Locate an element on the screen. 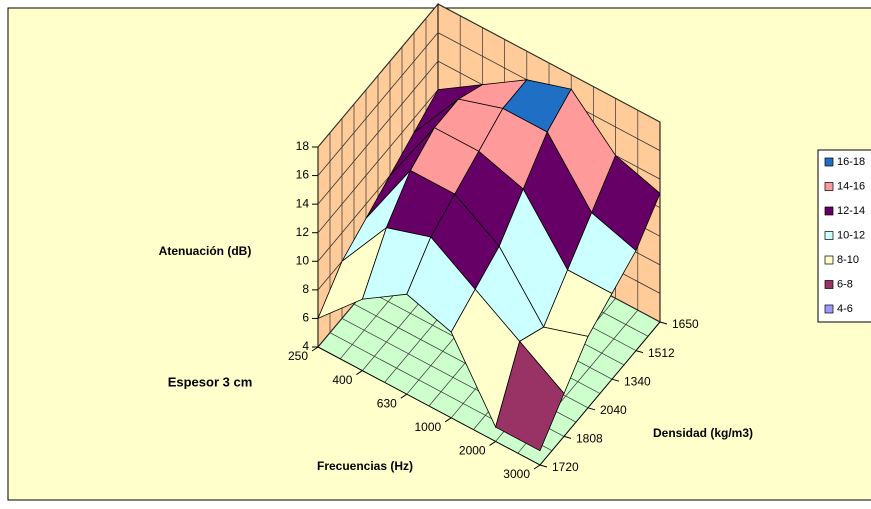  y-tick-label: 1720 is located at coordinates (565, 467).